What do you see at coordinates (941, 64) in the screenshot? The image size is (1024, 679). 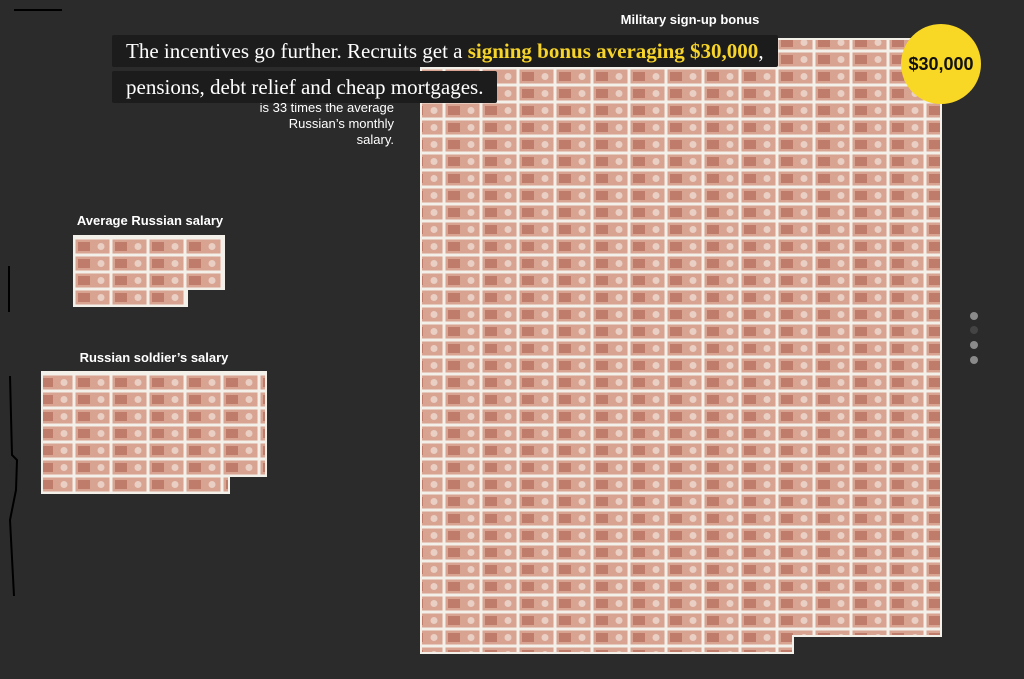 I see `amount-badge: $30,000` at bounding box center [941, 64].